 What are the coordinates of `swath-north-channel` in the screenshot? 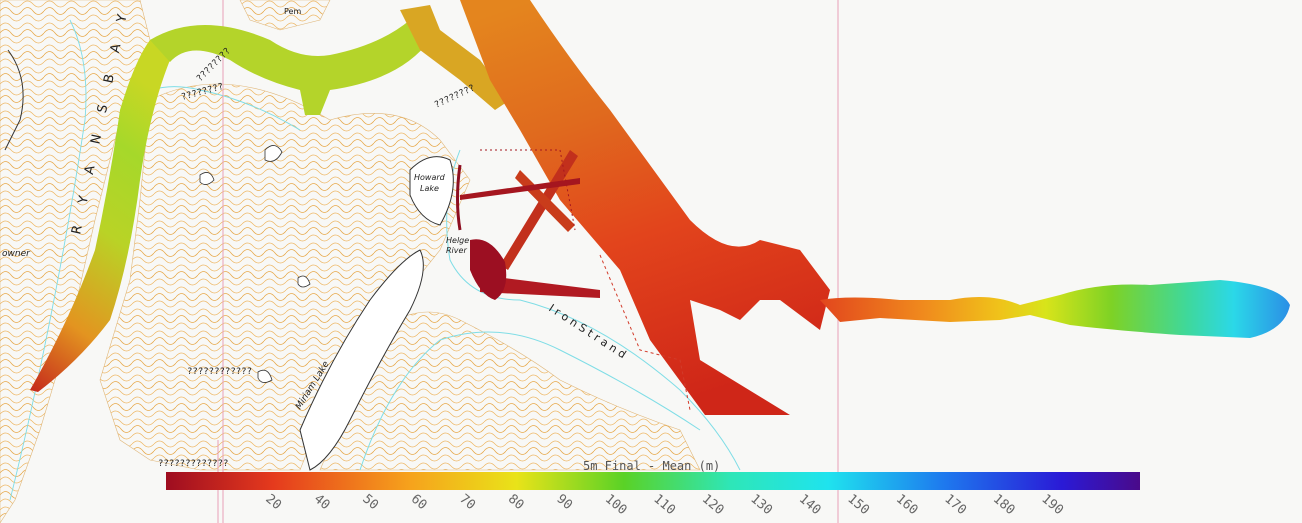 It's located at (290, 67).